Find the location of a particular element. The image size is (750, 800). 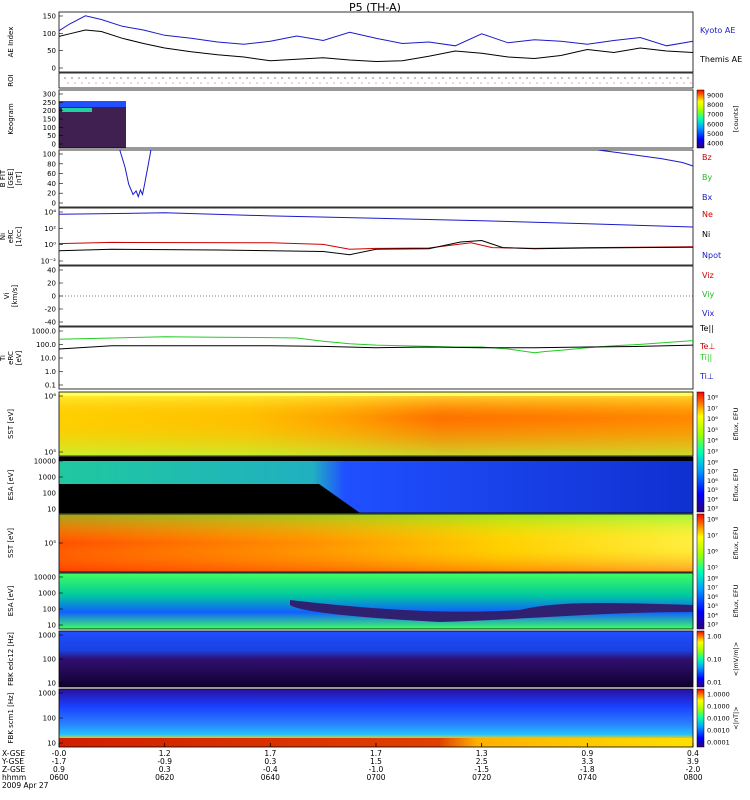

sst_e-colorbar-tick: 10⁸ is located at coordinates (712, 398).